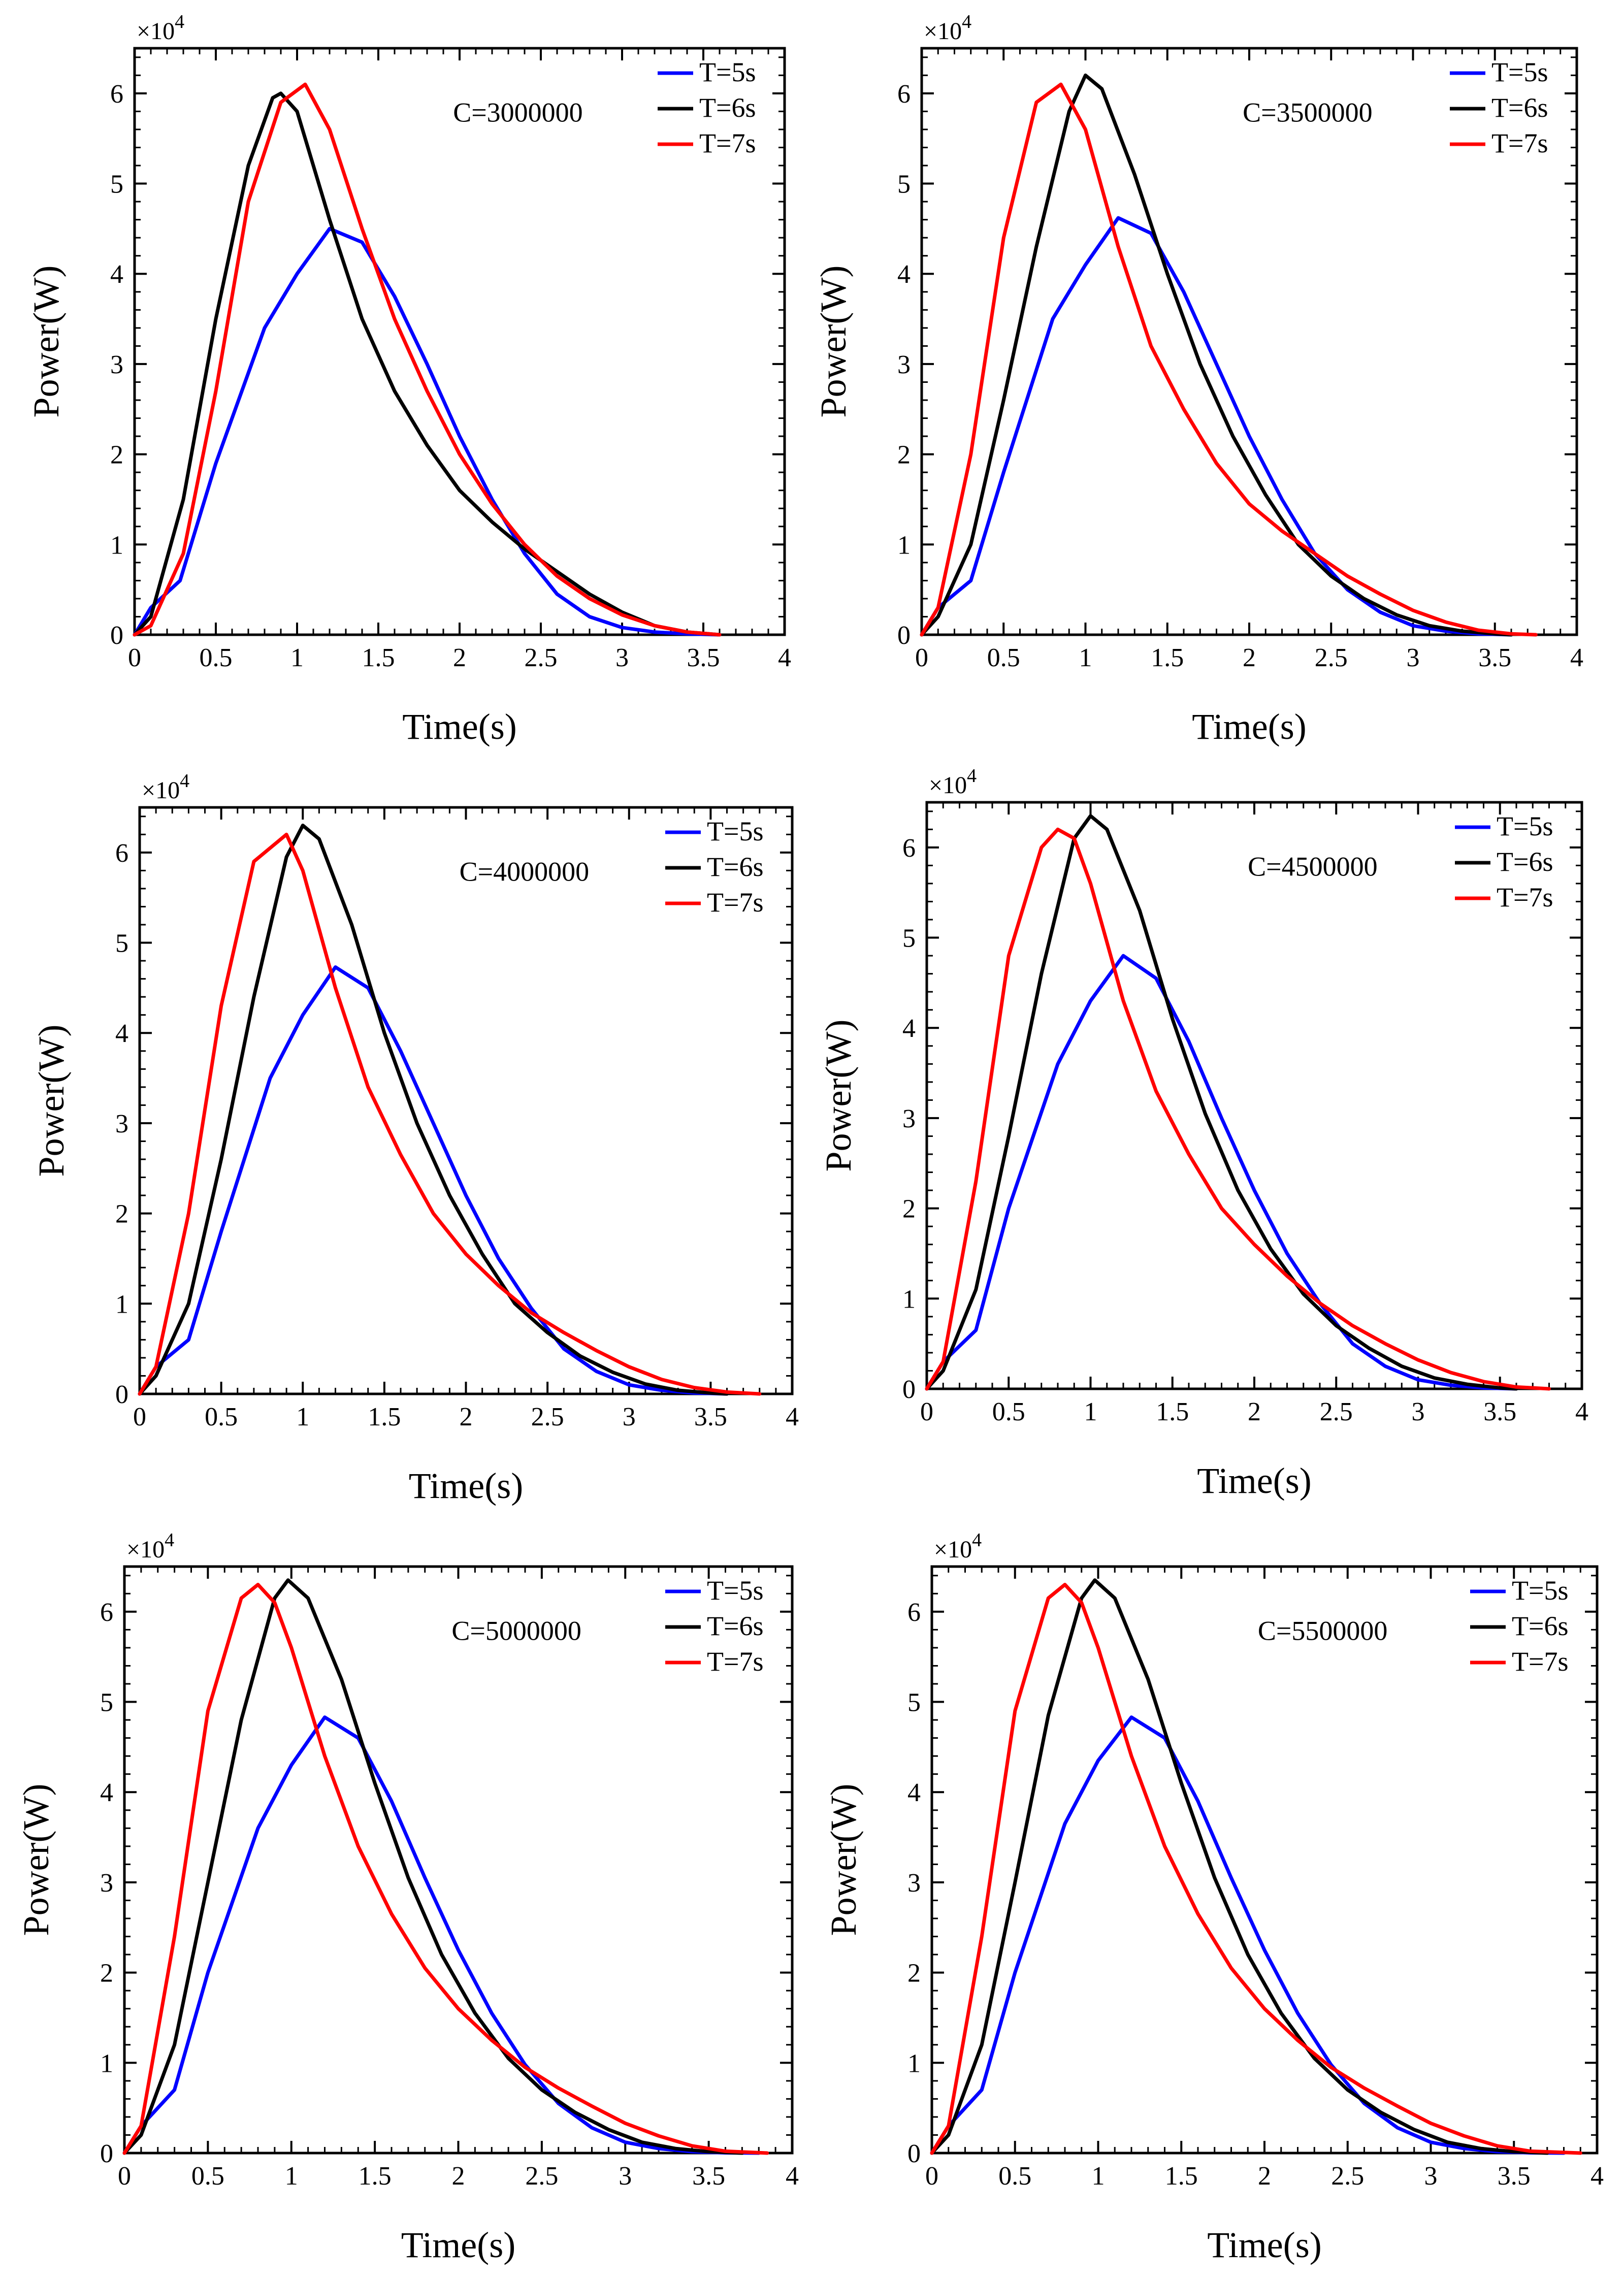 The height and width of the screenshot is (2280, 1624). Describe the element at coordinates (524, 871) in the screenshot. I see `annotation-c-value: C=4000000` at that location.